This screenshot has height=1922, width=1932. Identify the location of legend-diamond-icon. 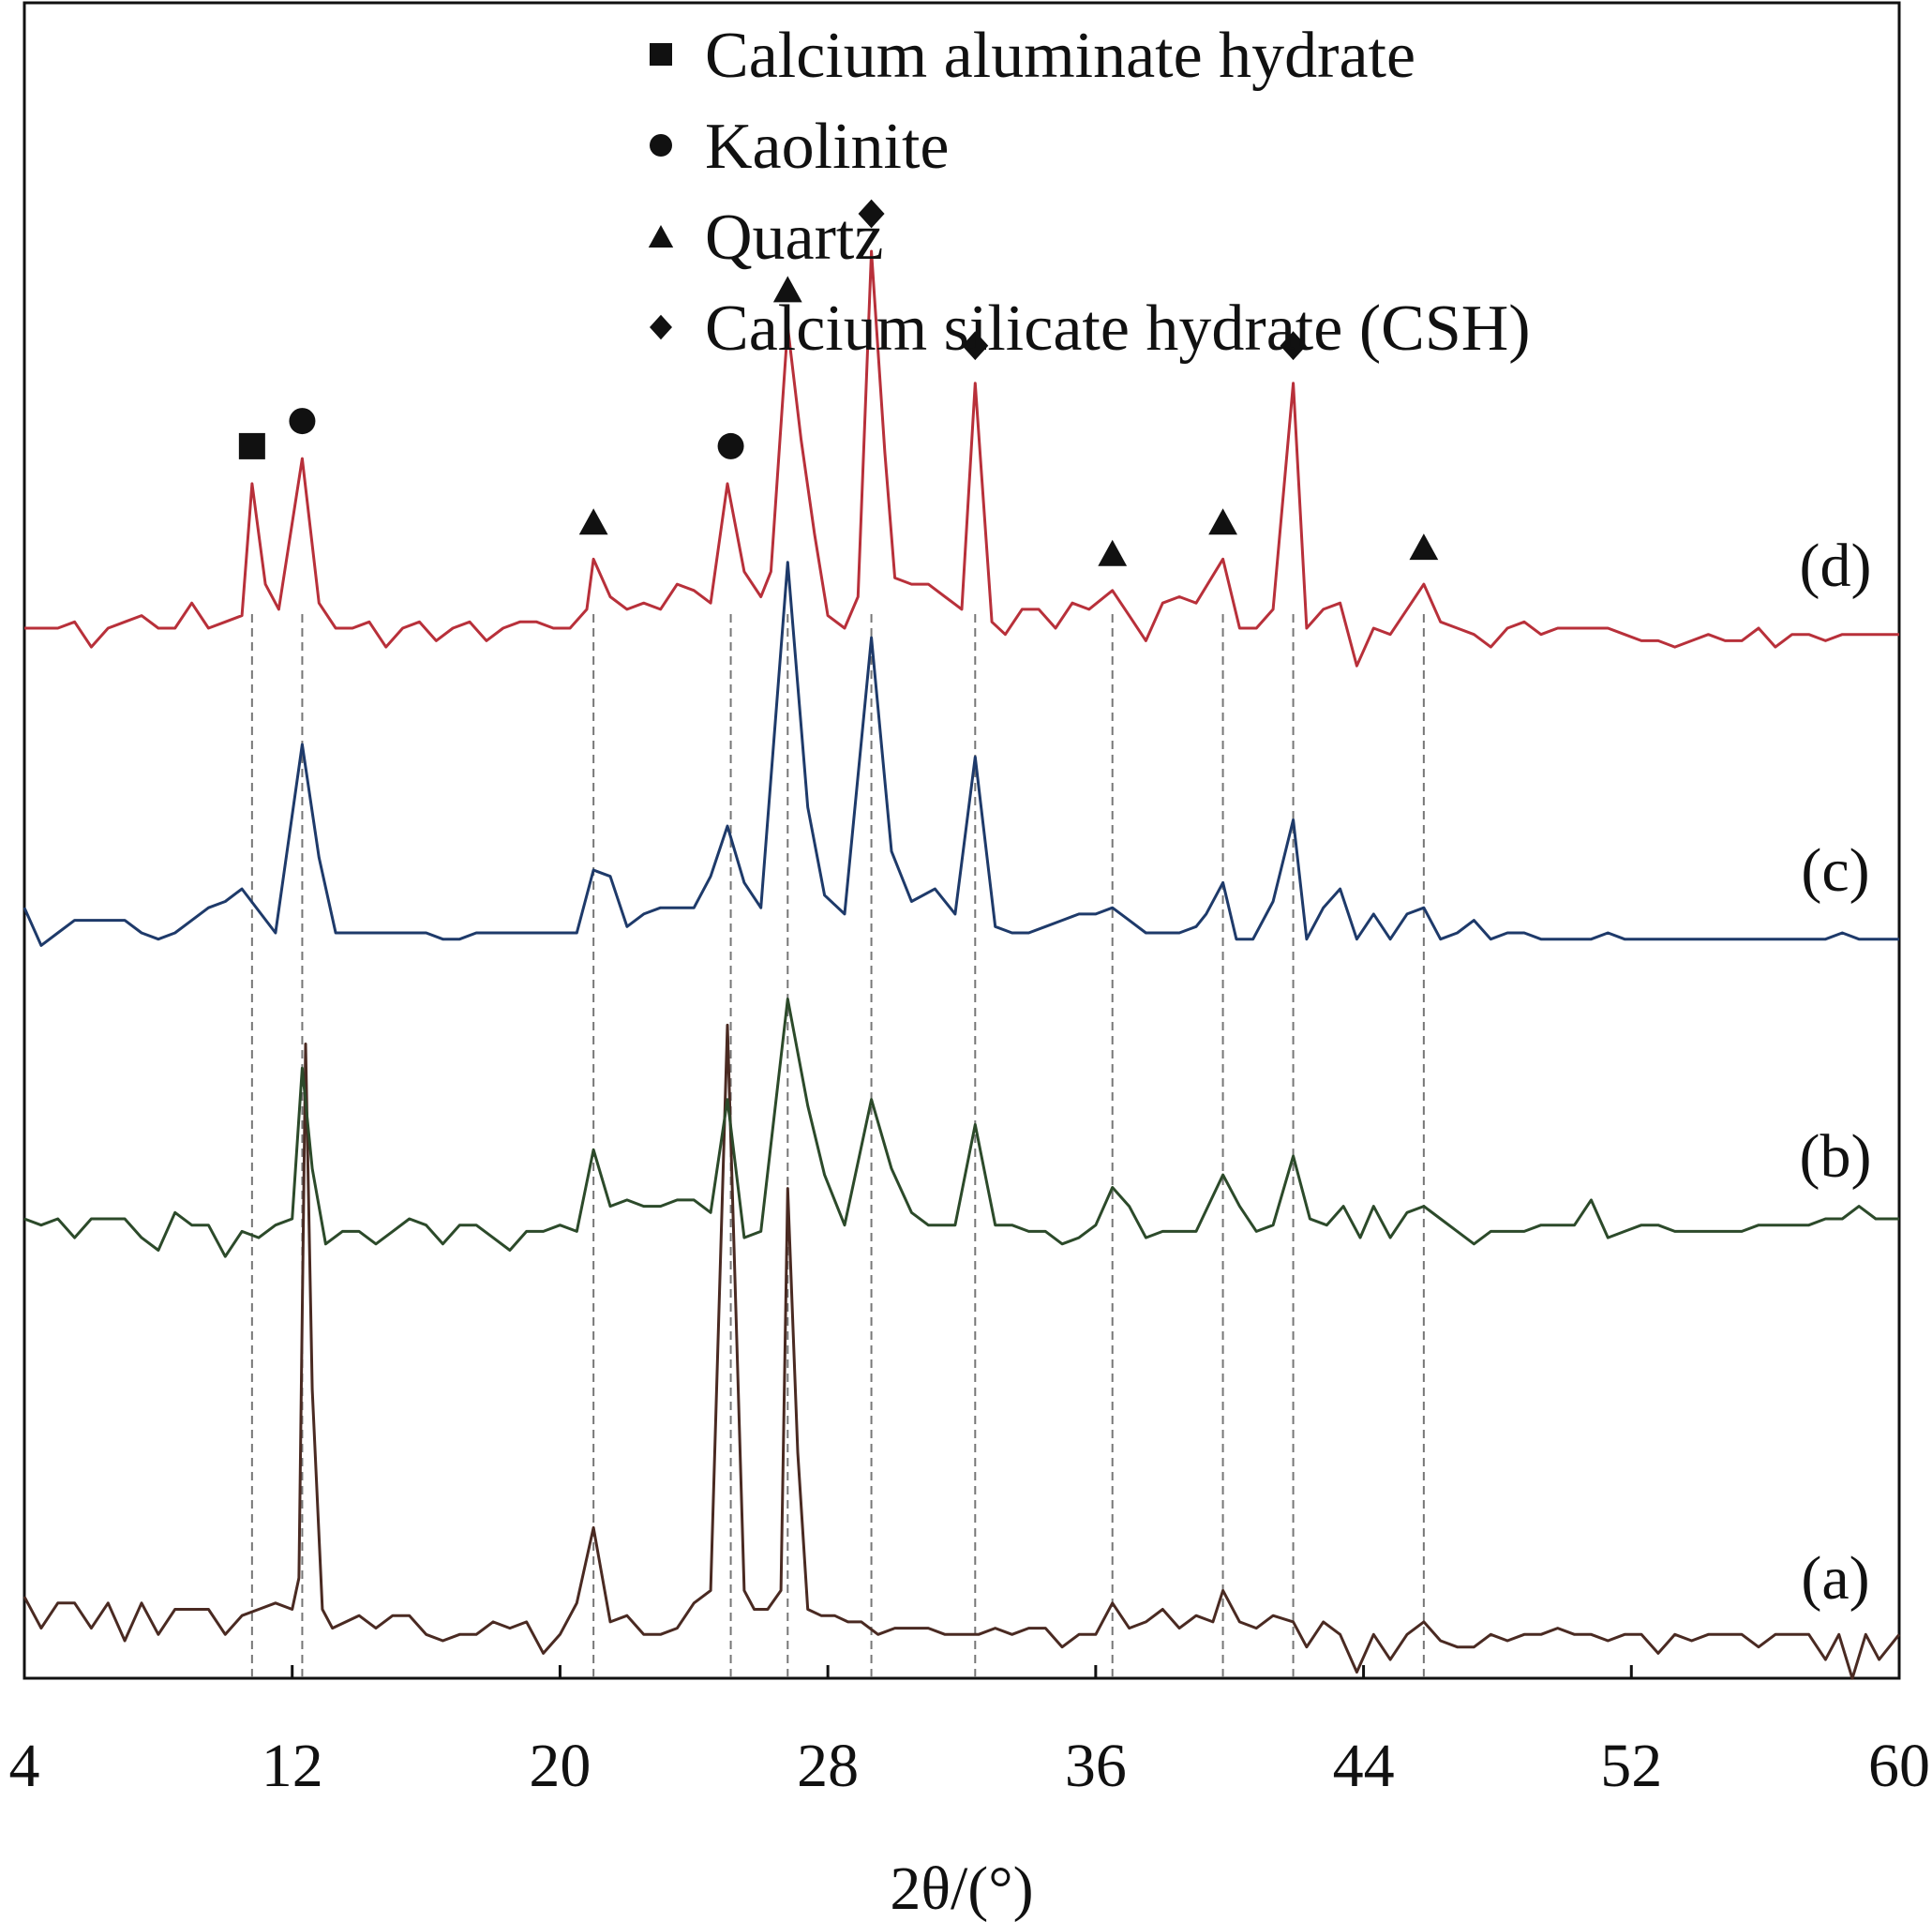
(661, 327).